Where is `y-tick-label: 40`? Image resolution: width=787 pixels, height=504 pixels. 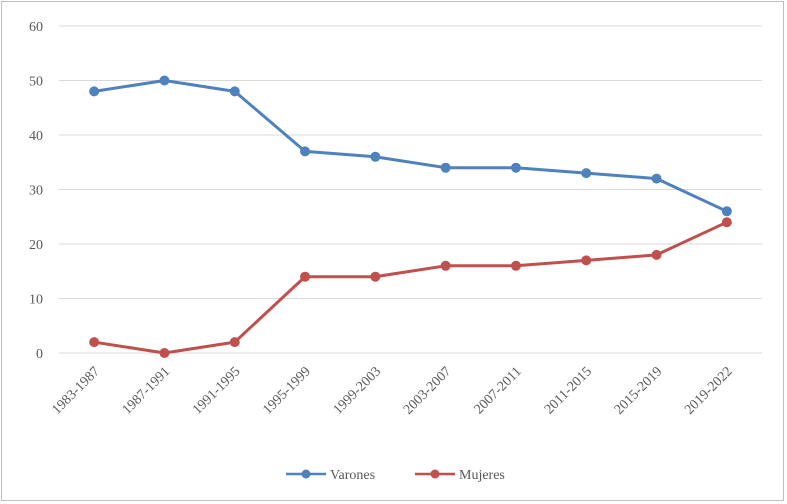 y-tick-label: 40 is located at coordinates (36, 136).